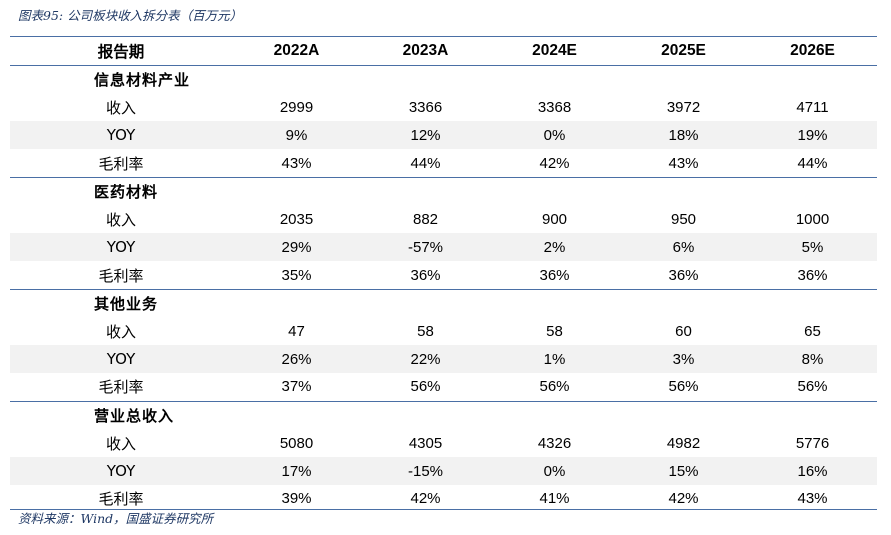 The width and height of the screenshot is (891, 535). What do you see at coordinates (812, 359) in the screenshot?
I see `value-cell: 8%` at bounding box center [812, 359].